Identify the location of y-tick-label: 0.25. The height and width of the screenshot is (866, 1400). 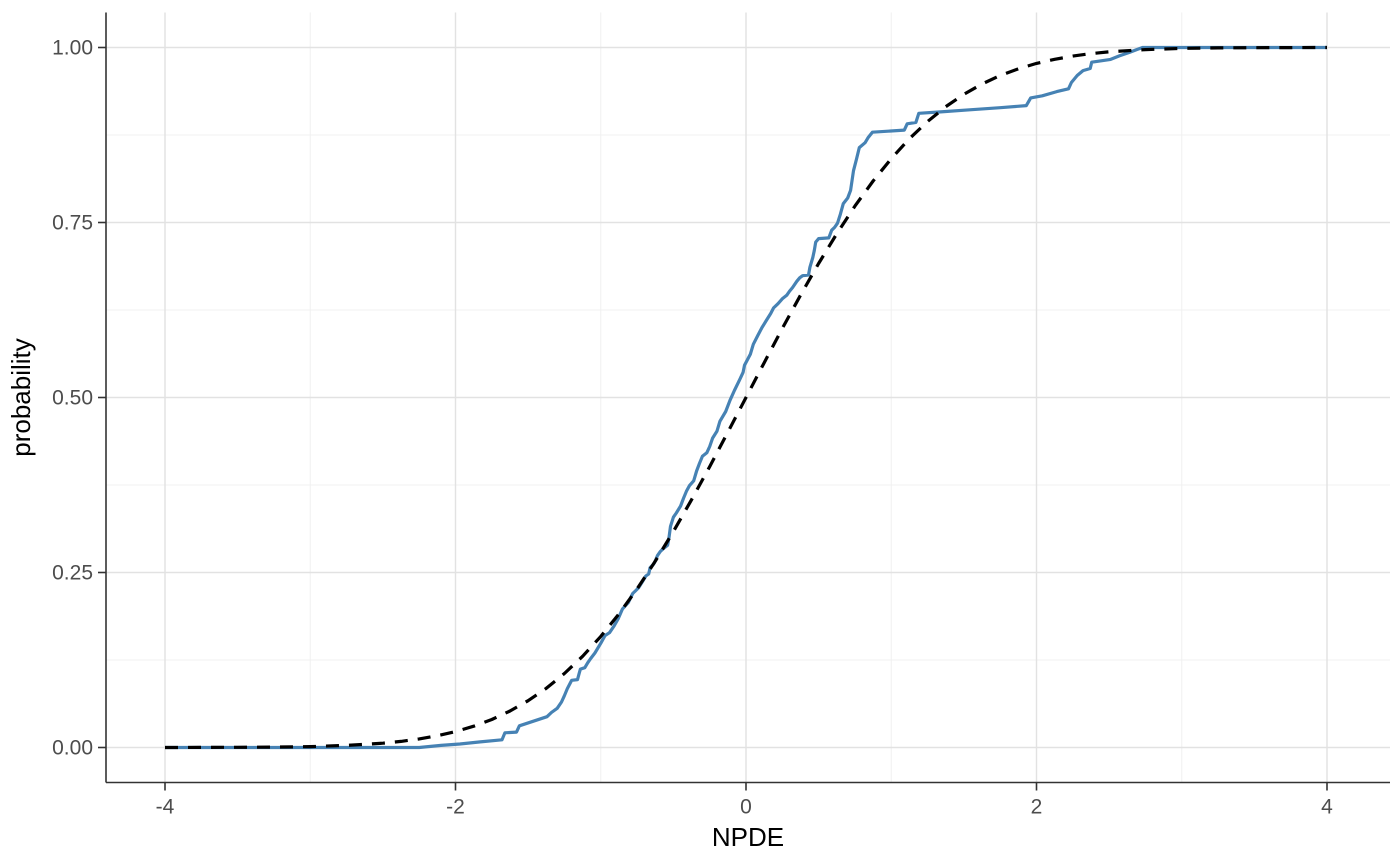
(72, 573).